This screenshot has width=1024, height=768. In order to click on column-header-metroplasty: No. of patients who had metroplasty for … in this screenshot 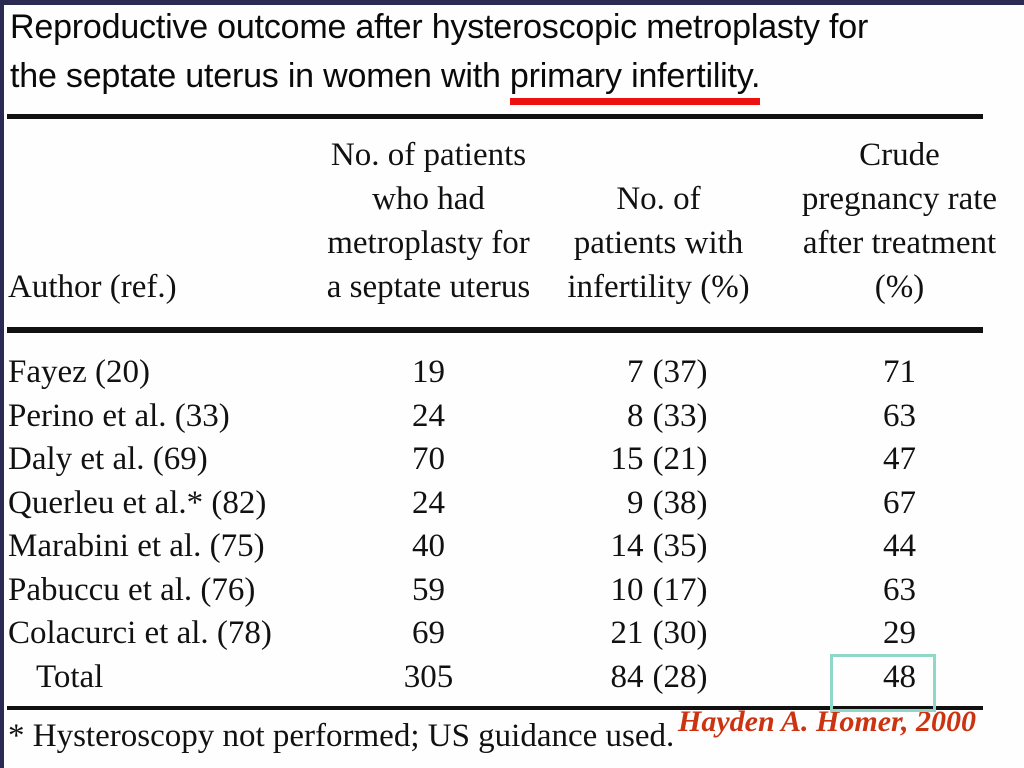, I will do `click(428, 221)`.